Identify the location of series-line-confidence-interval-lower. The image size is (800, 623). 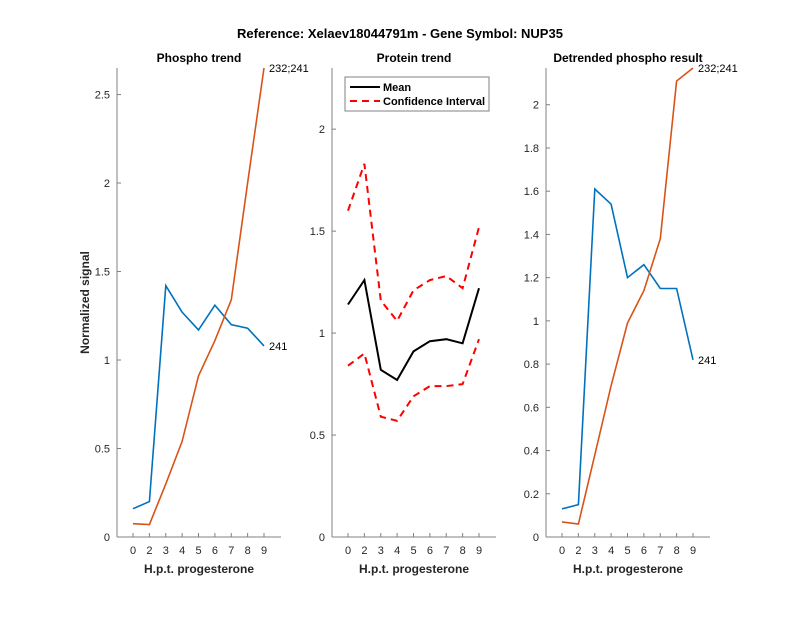
(413, 380).